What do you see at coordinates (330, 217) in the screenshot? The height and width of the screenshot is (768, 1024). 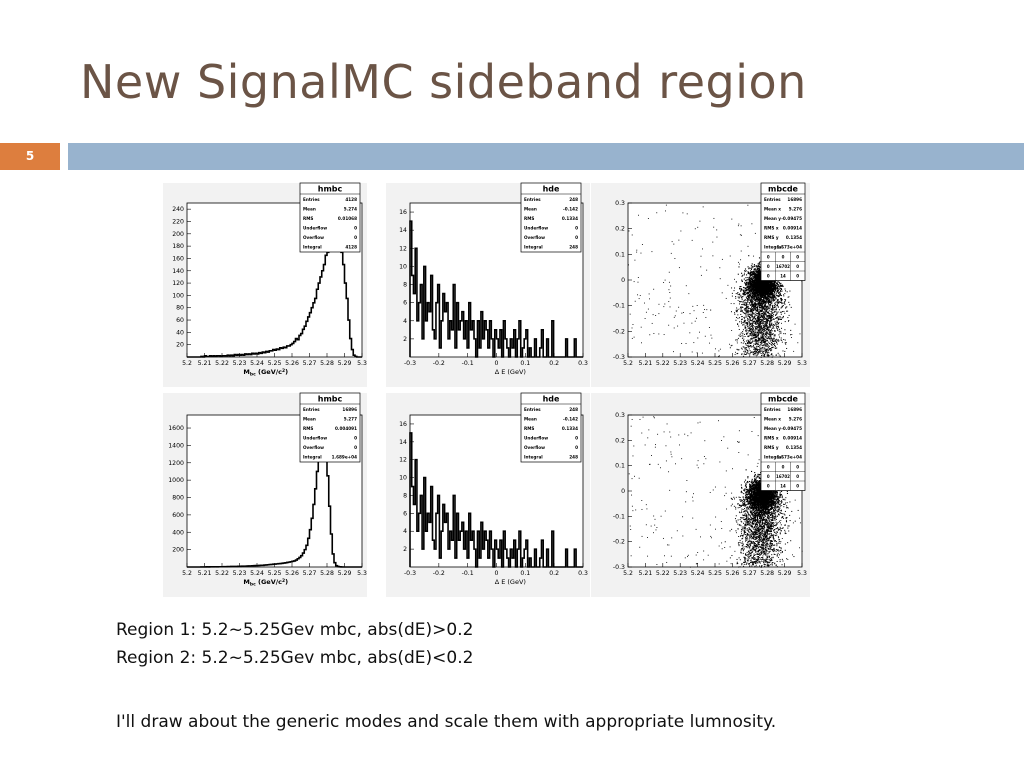 I see `stats-box` at bounding box center [330, 217].